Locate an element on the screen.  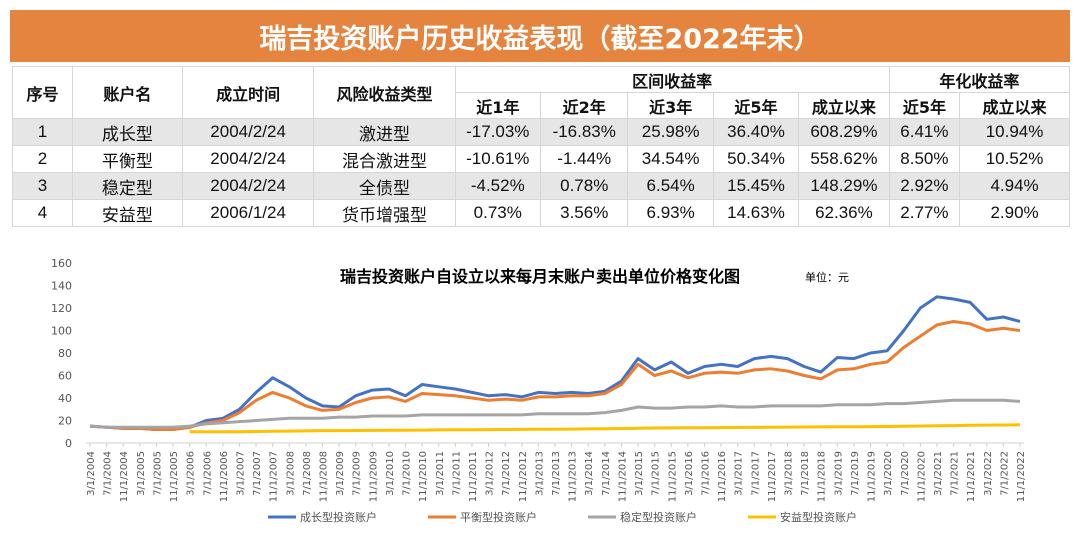
header-interval: 区间收益率 is located at coordinates (672, 79).